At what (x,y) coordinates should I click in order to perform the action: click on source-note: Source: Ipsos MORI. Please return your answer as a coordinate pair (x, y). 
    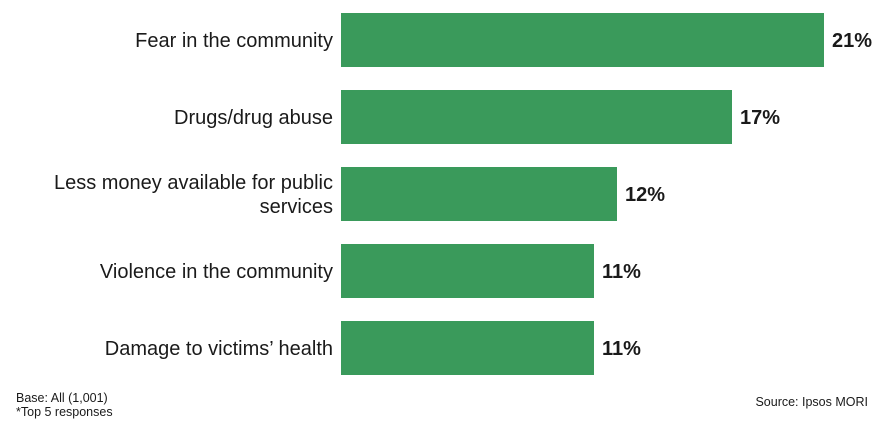
    Looking at the image, I should click on (811, 402).